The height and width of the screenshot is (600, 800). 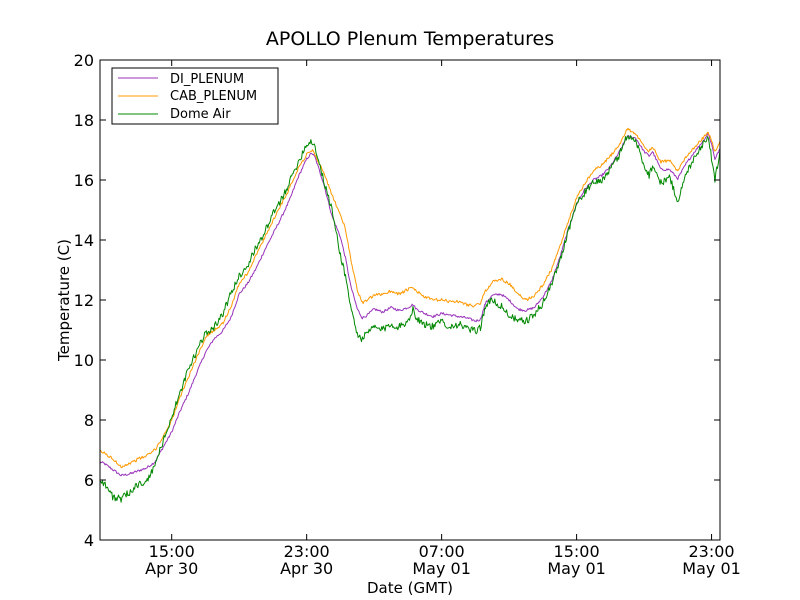 What do you see at coordinates (410, 39) in the screenshot?
I see `chart-title: APOLLO Plenum Temperatures` at bounding box center [410, 39].